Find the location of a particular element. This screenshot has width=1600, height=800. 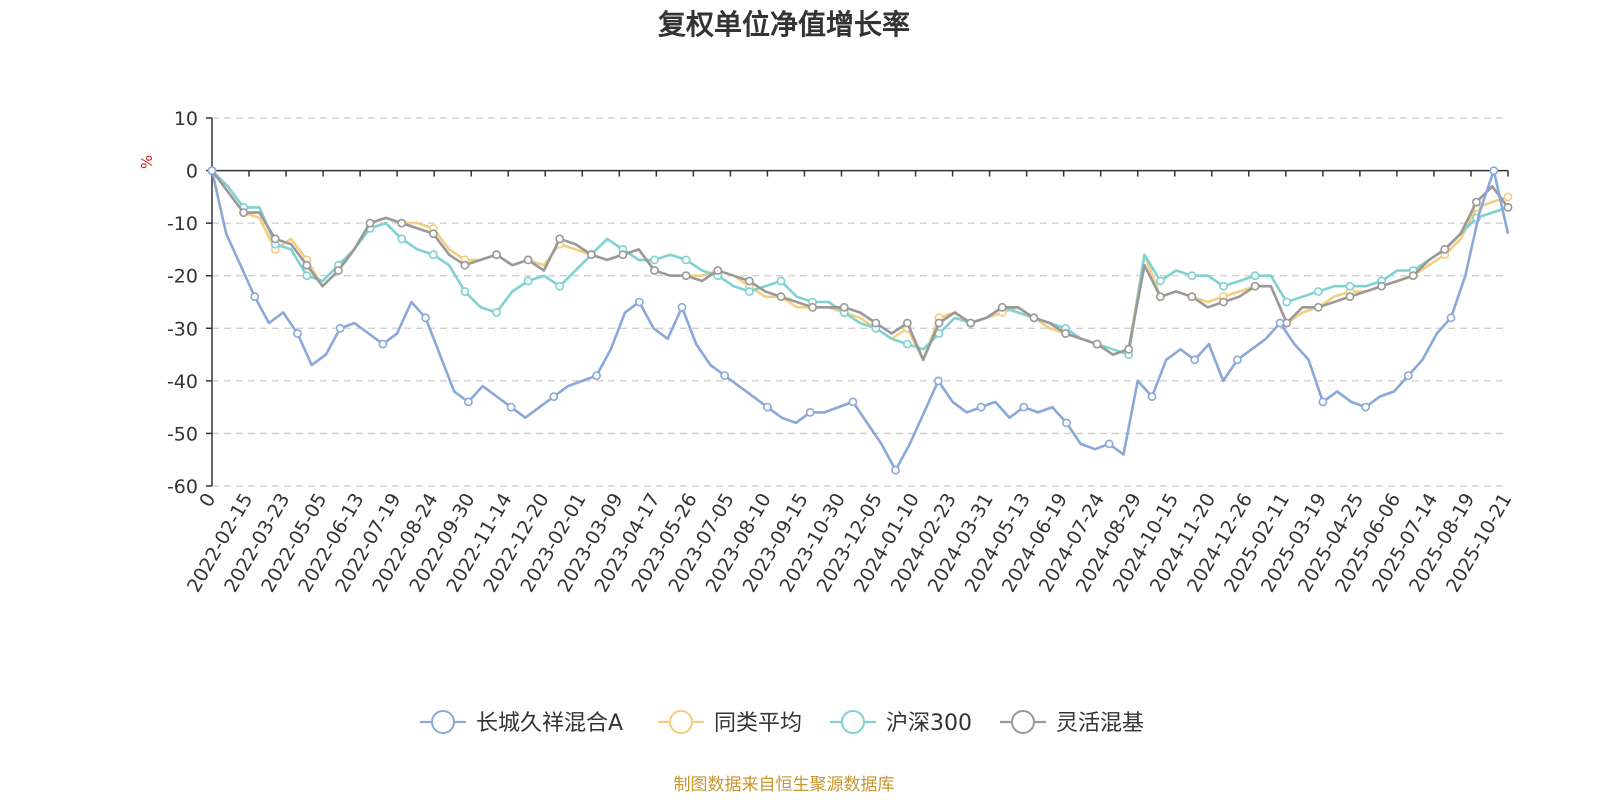

legend-label: 沪深300 is located at coordinates (929, 723).